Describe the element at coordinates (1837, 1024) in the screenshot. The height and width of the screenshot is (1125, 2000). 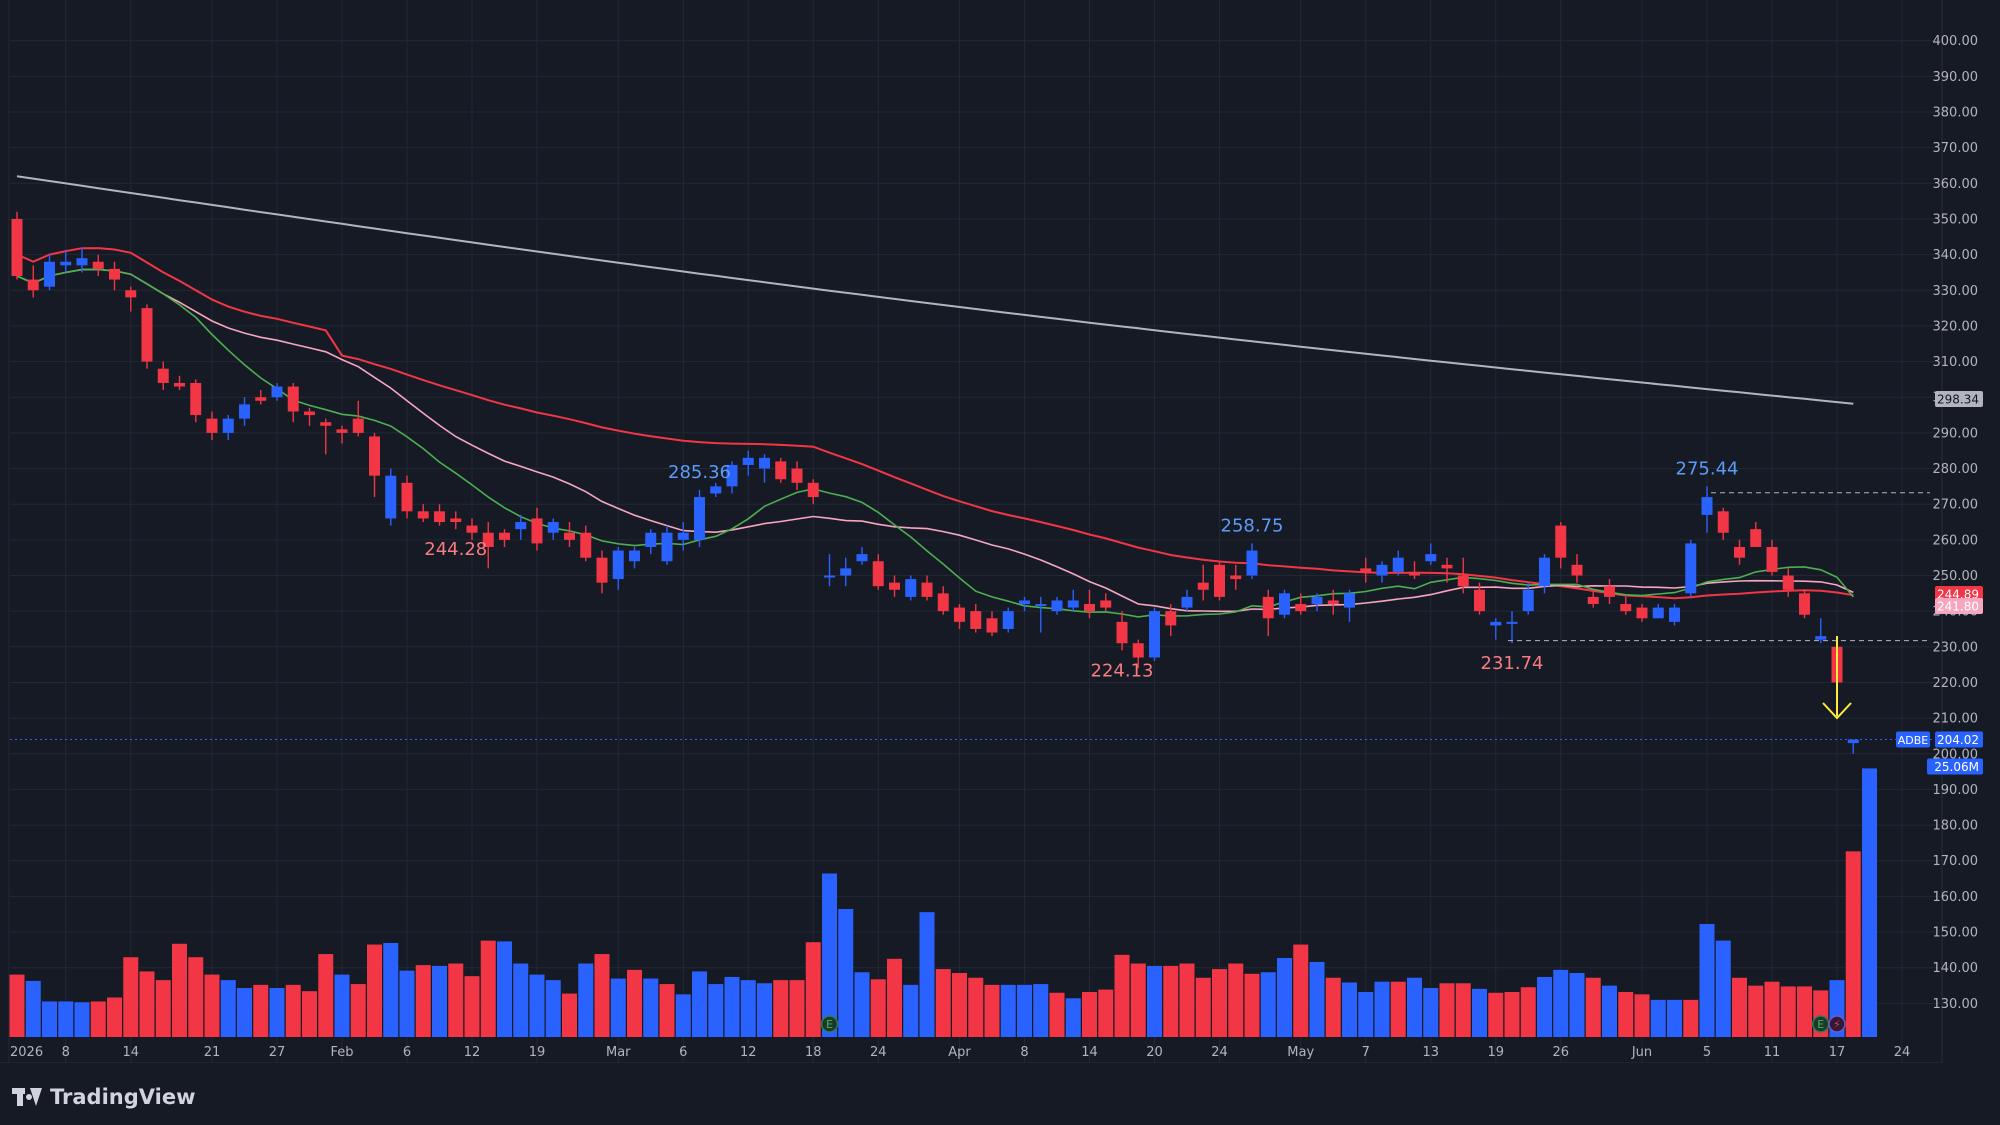
I see `lightning-icon: ⚡` at that location.